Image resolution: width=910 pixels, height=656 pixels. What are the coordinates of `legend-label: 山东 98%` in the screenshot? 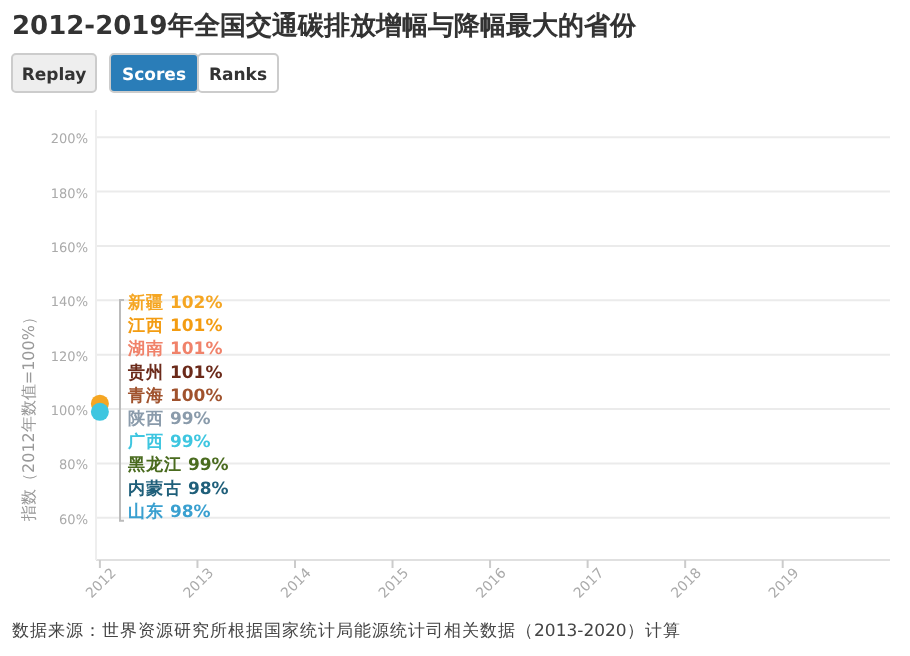 It's located at (170, 511).